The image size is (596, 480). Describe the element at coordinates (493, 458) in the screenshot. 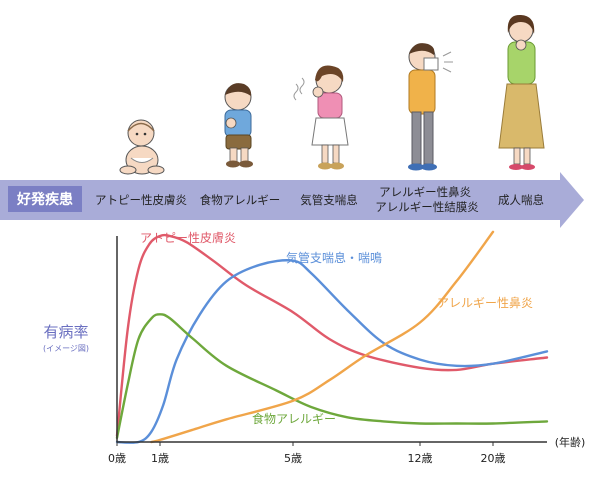

I see `x-tick-label: 20歳` at that location.